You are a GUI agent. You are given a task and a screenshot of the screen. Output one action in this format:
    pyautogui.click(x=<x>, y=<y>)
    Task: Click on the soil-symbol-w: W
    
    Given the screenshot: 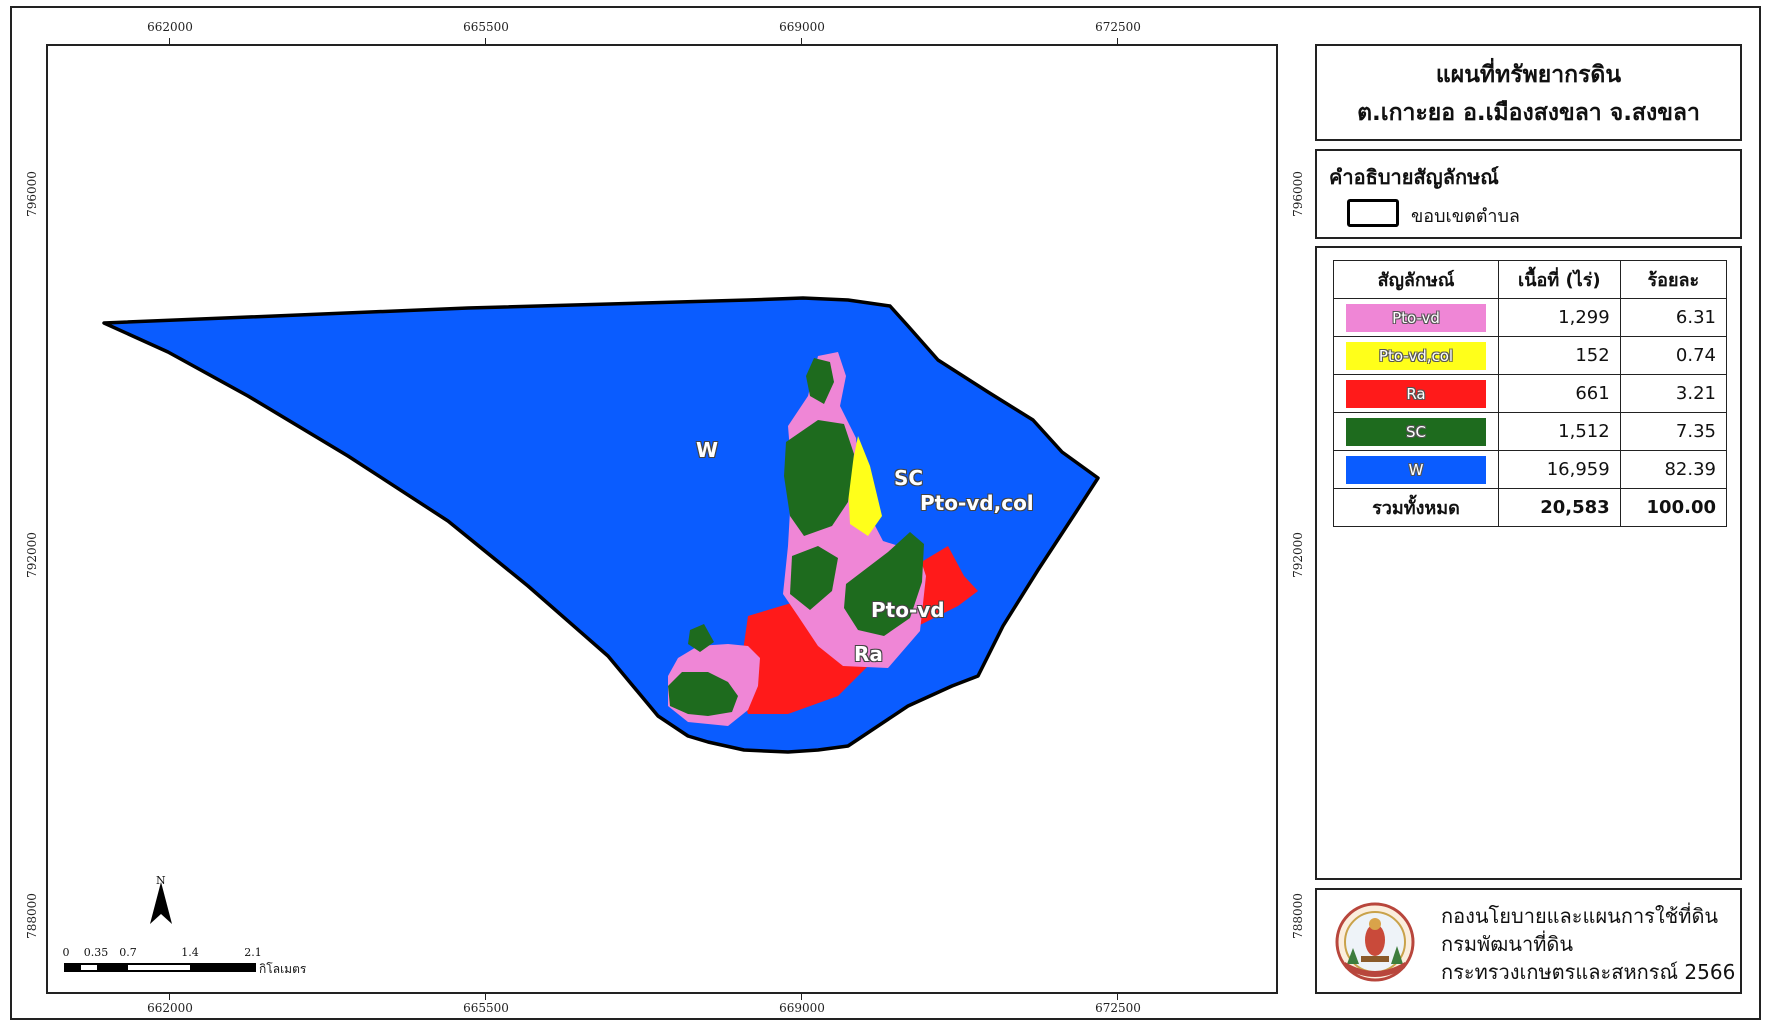 What is the action you would take?
    pyautogui.click(x=1416, y=469)
    